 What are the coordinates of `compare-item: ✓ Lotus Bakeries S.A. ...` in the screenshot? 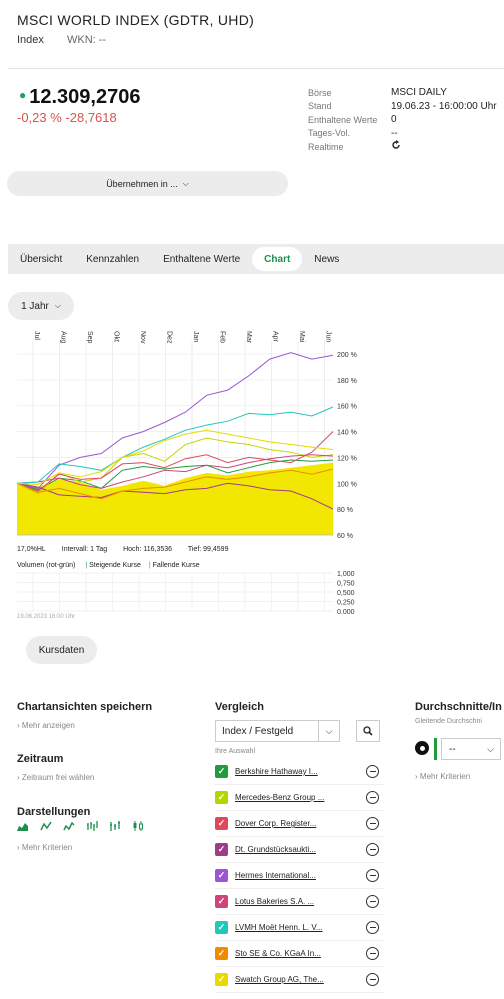 It's located at (300, 902).